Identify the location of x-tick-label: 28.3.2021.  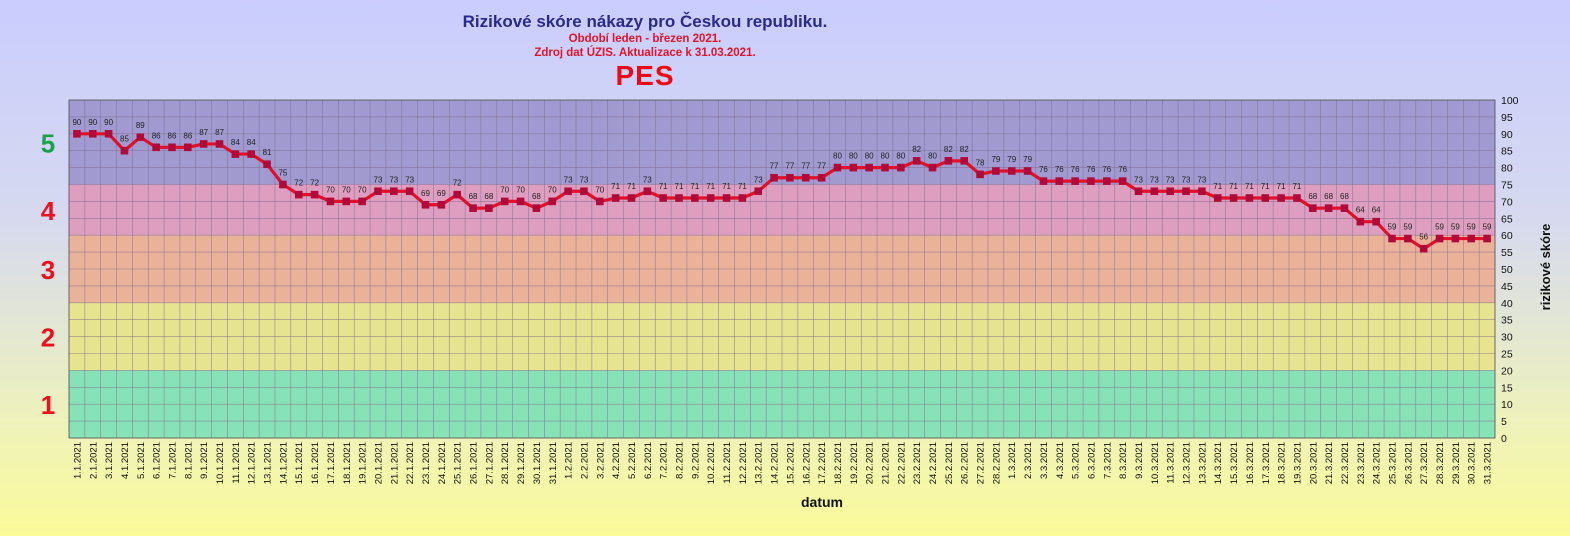
(1440, 463).